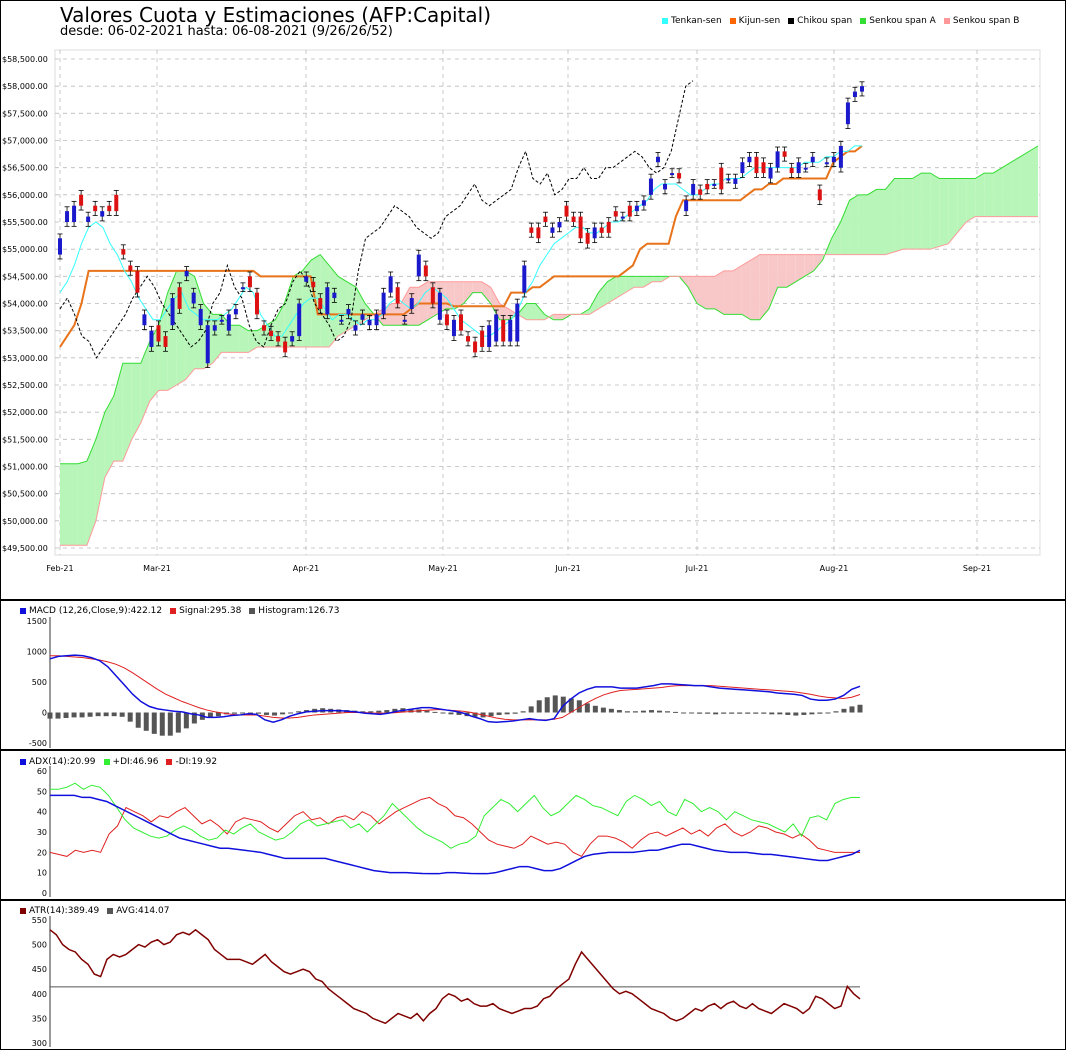 Image resolution: width=1066 pixels, height=1050 pixels. What do you see at coordinates (196, 762) in the screenshot?
I see `legend-label: -DI:19.92` at bounding box center [196, 762].